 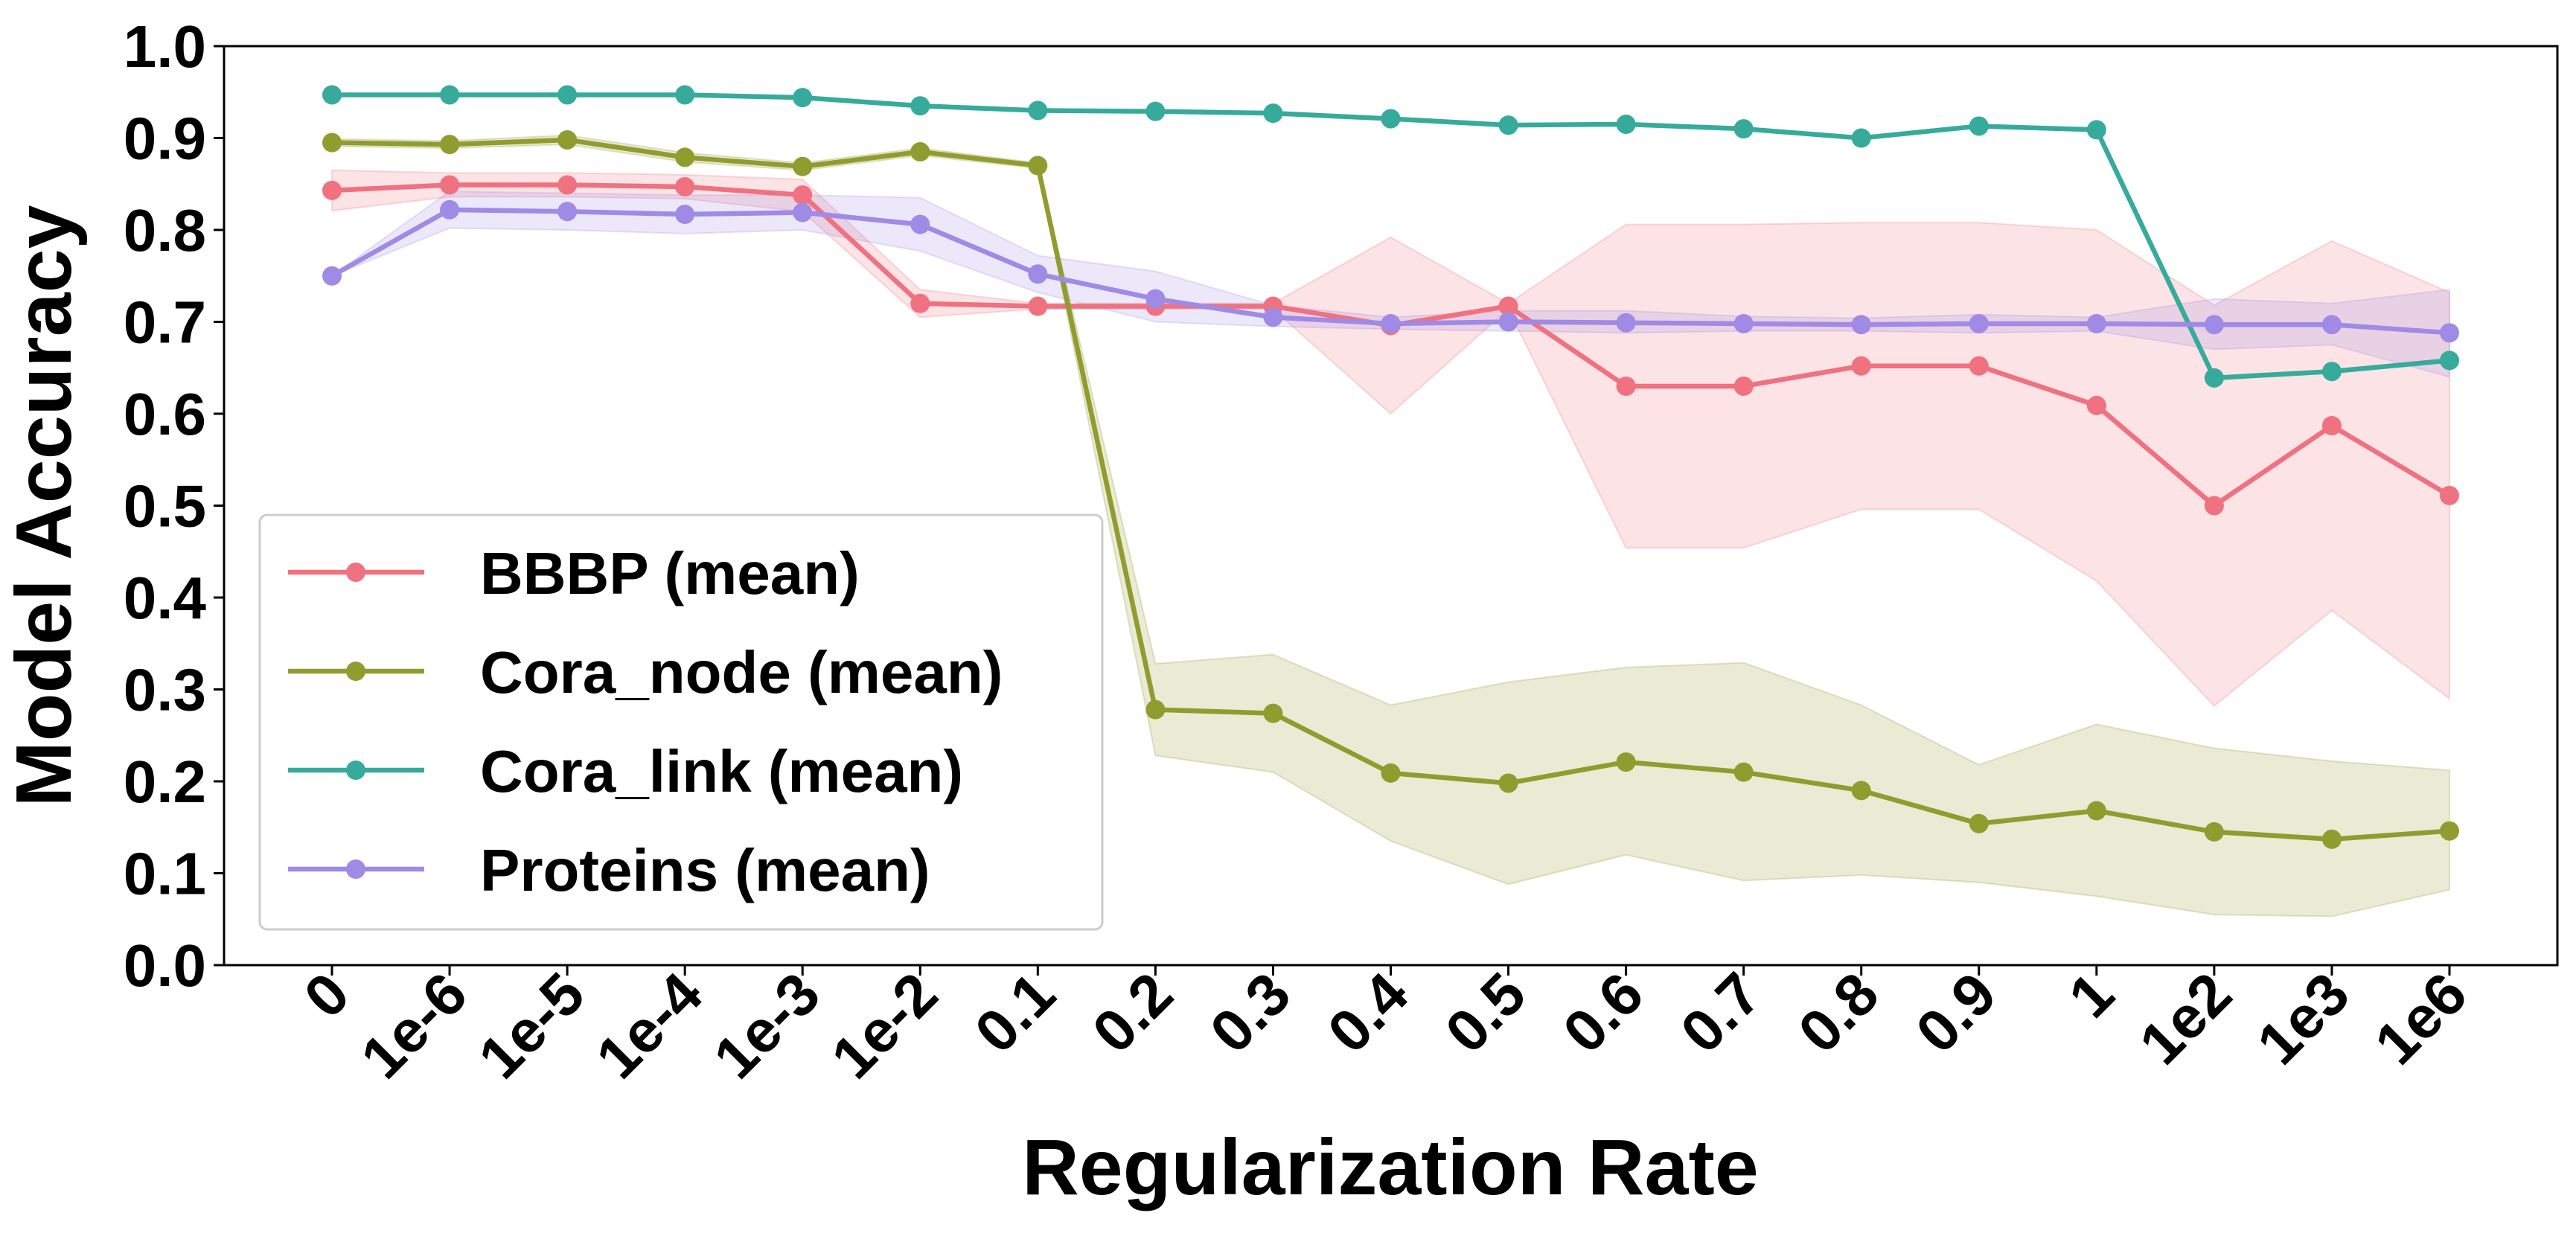 What do you see at coordinates (681, 722) in the screenshot?
I see `legend-box` at bounding box center [681, 722].